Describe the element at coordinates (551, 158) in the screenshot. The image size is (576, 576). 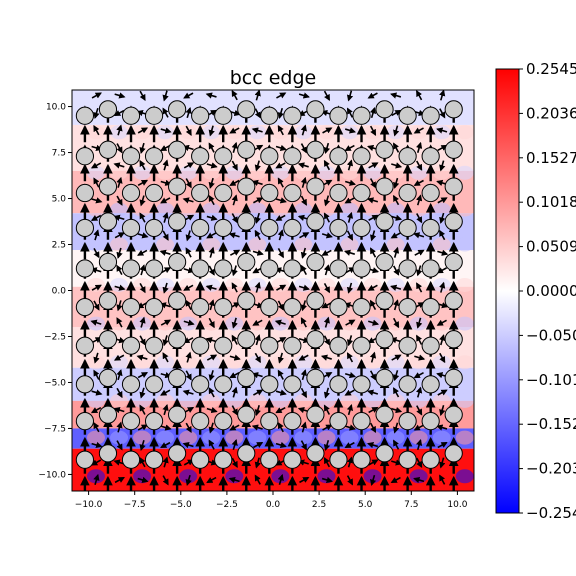
I see `colorbar-tick-label: 0.1527` at that location.